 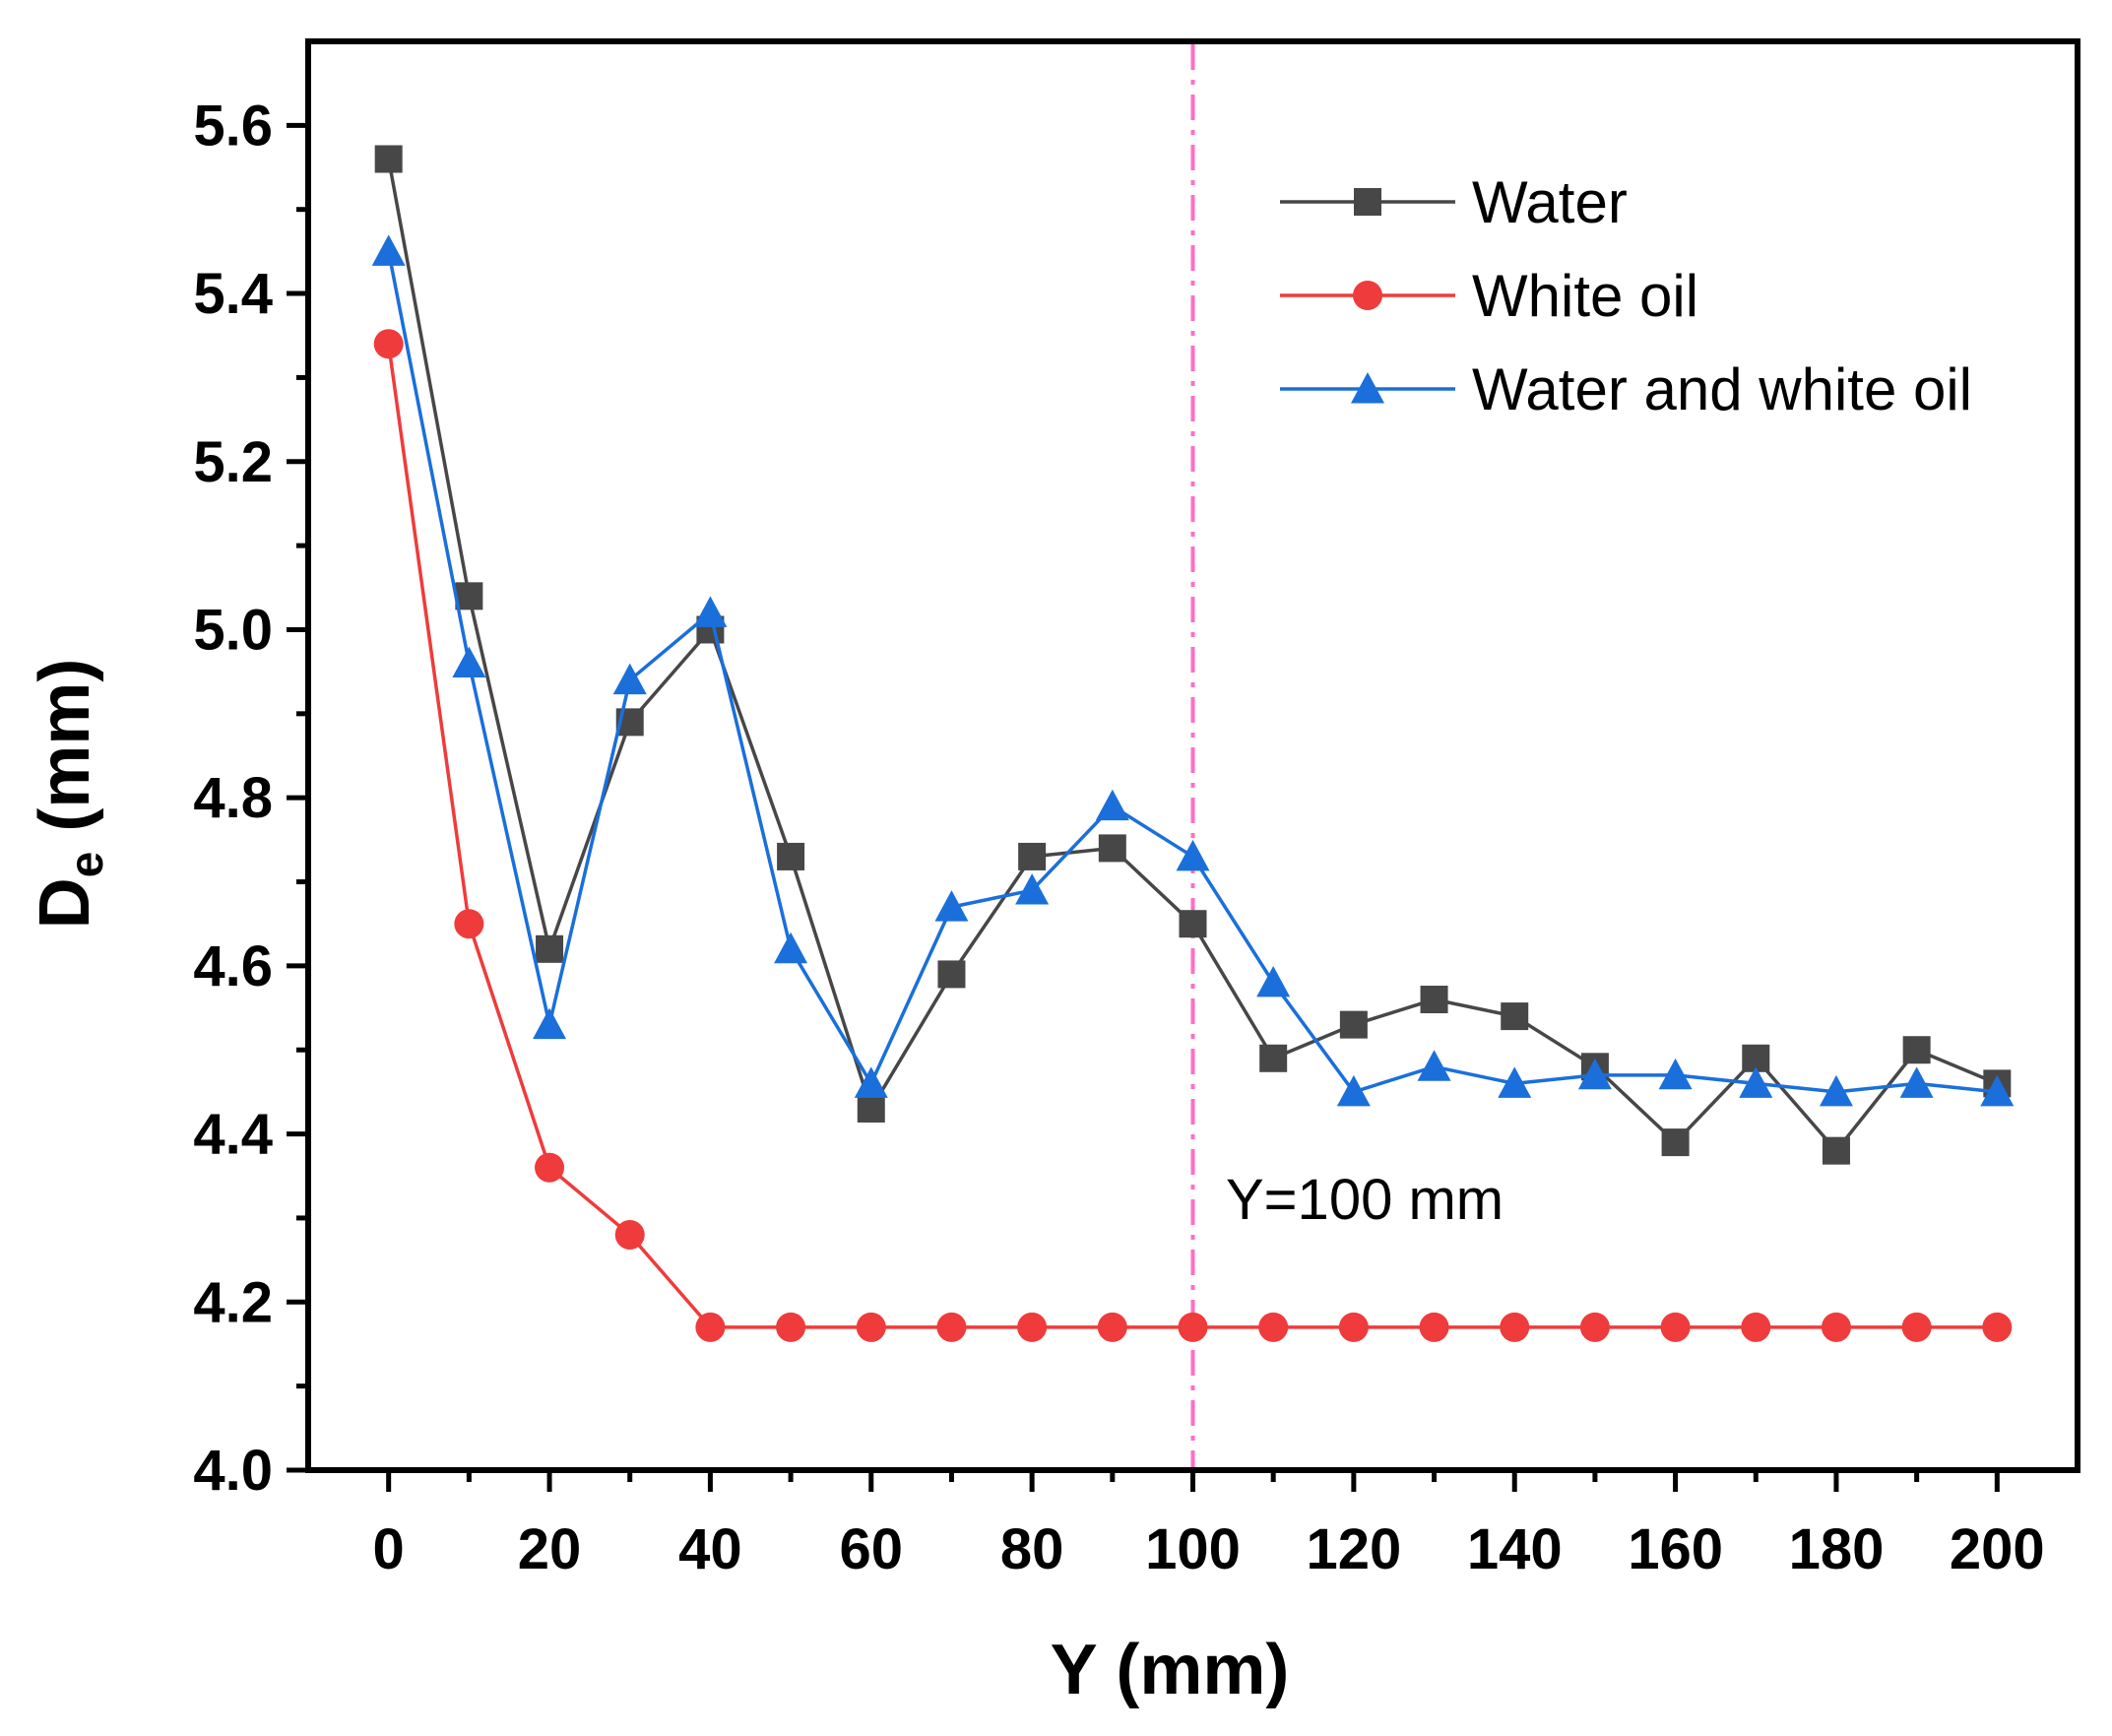 I want to click on y-tick-label: 4.8, so click(x=233, y=798).